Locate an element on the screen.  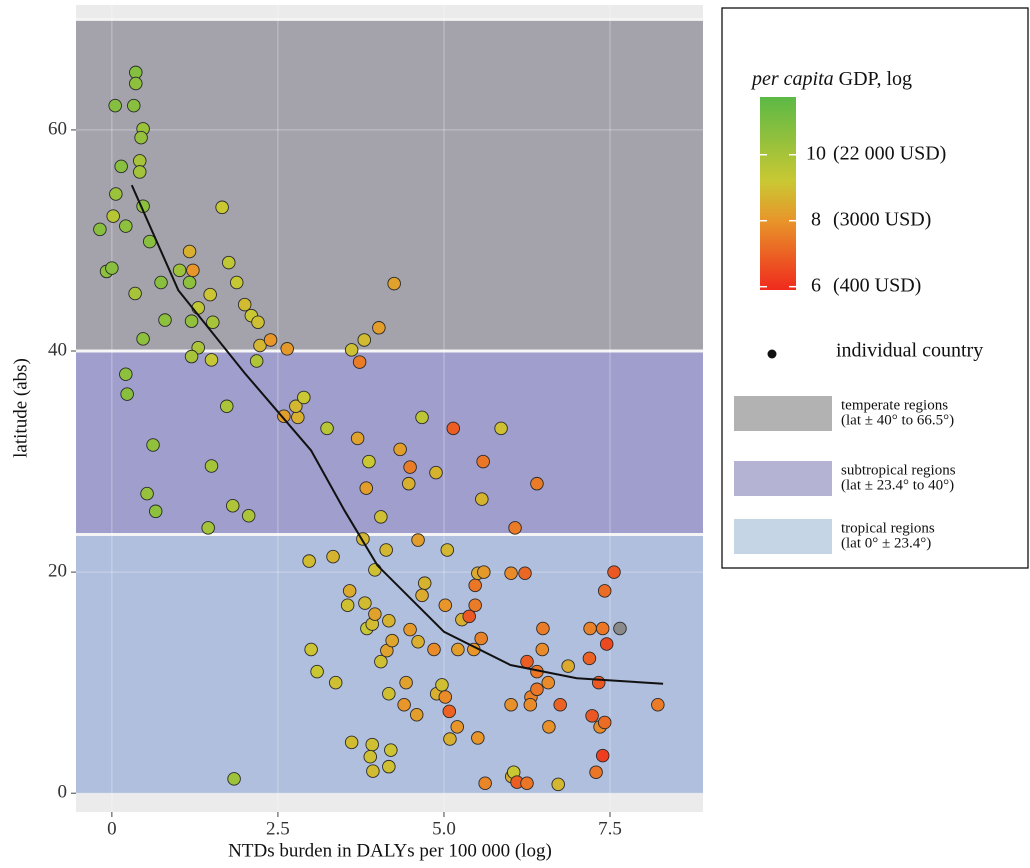
colorbar-title: per capita GDP, log is located at coordinates (831, 79).